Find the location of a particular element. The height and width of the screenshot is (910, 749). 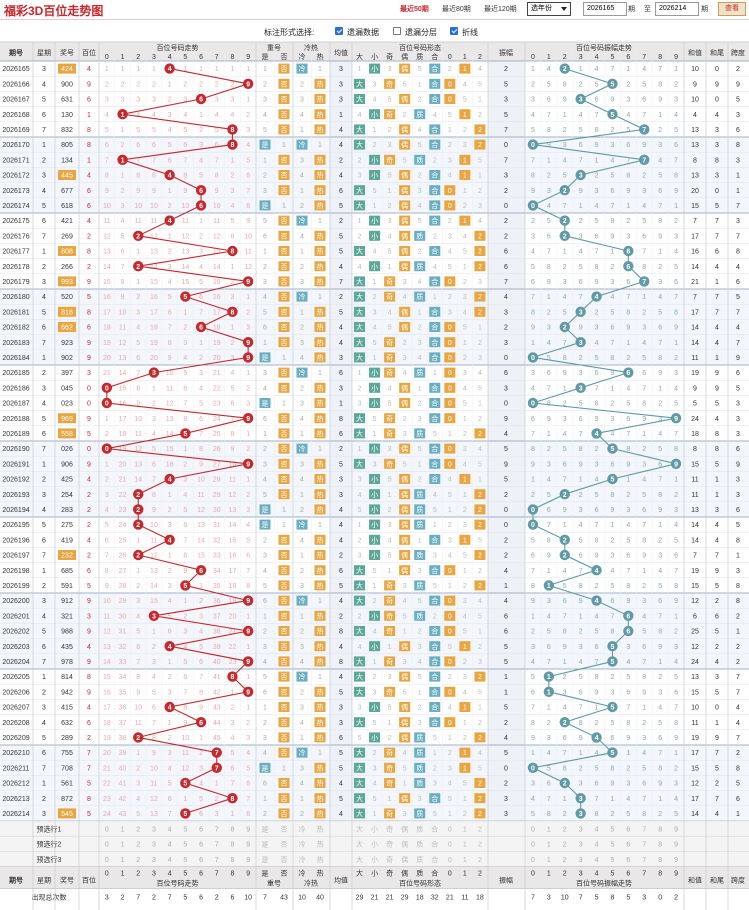

digit-miss-cell: 40 is located at coordinates (123, 768).